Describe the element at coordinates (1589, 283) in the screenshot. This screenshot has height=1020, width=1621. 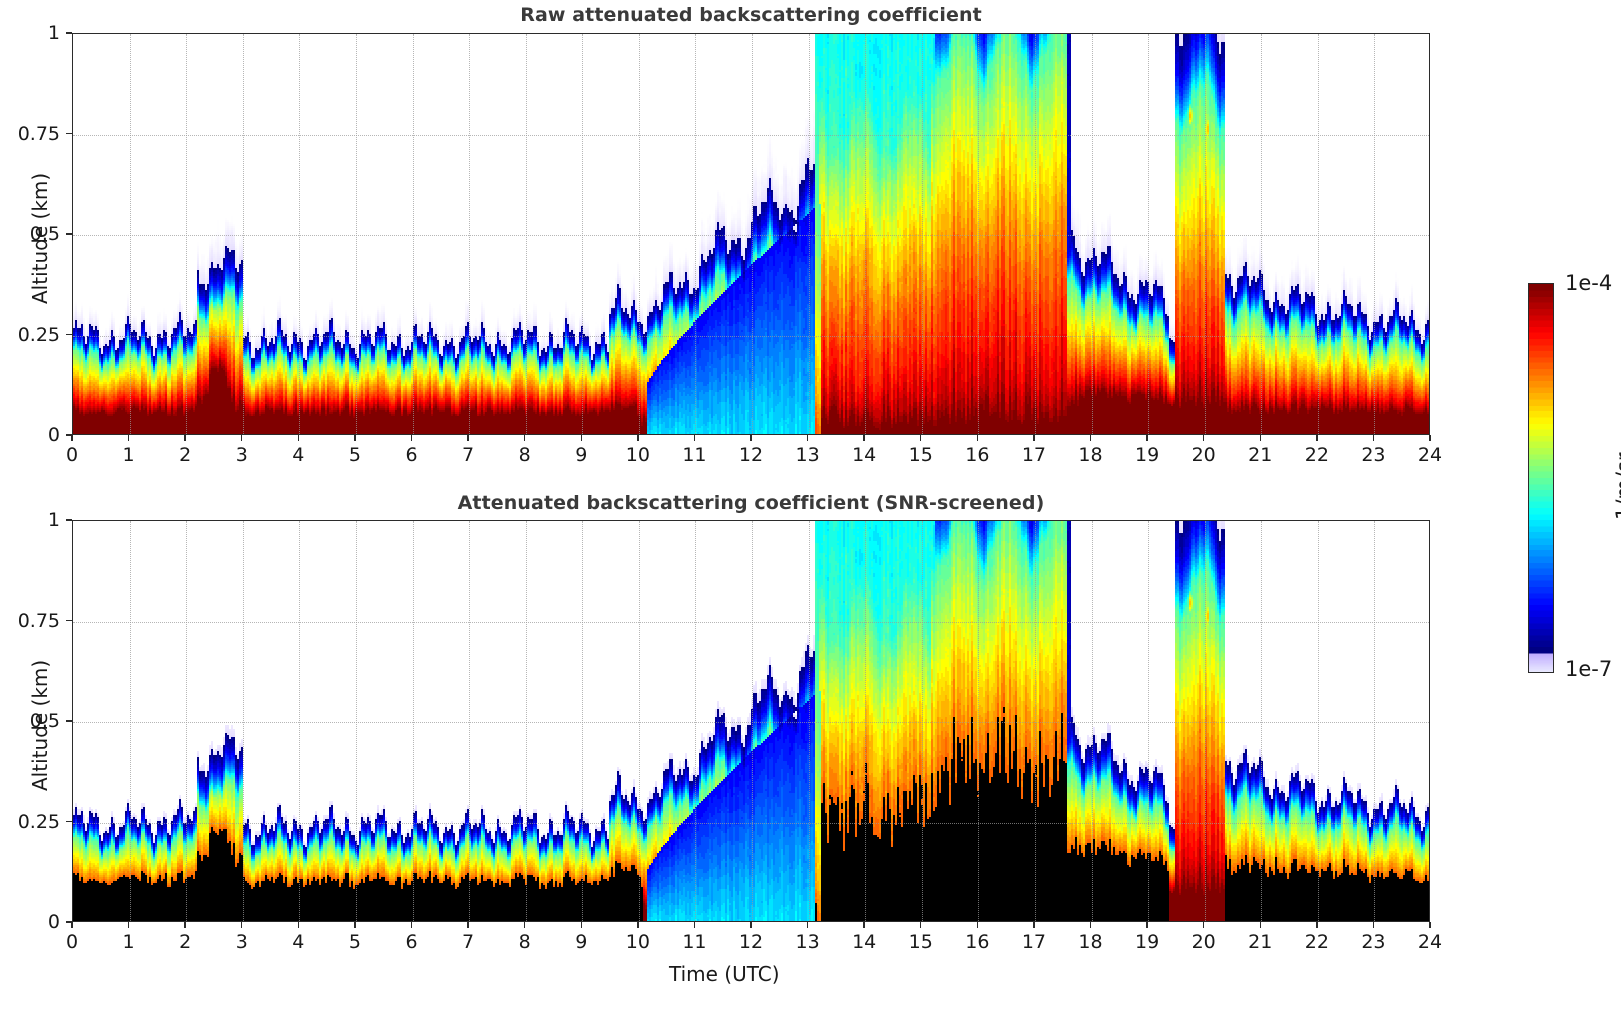
I see `colorbar-max-label: 1e-4` at that location.